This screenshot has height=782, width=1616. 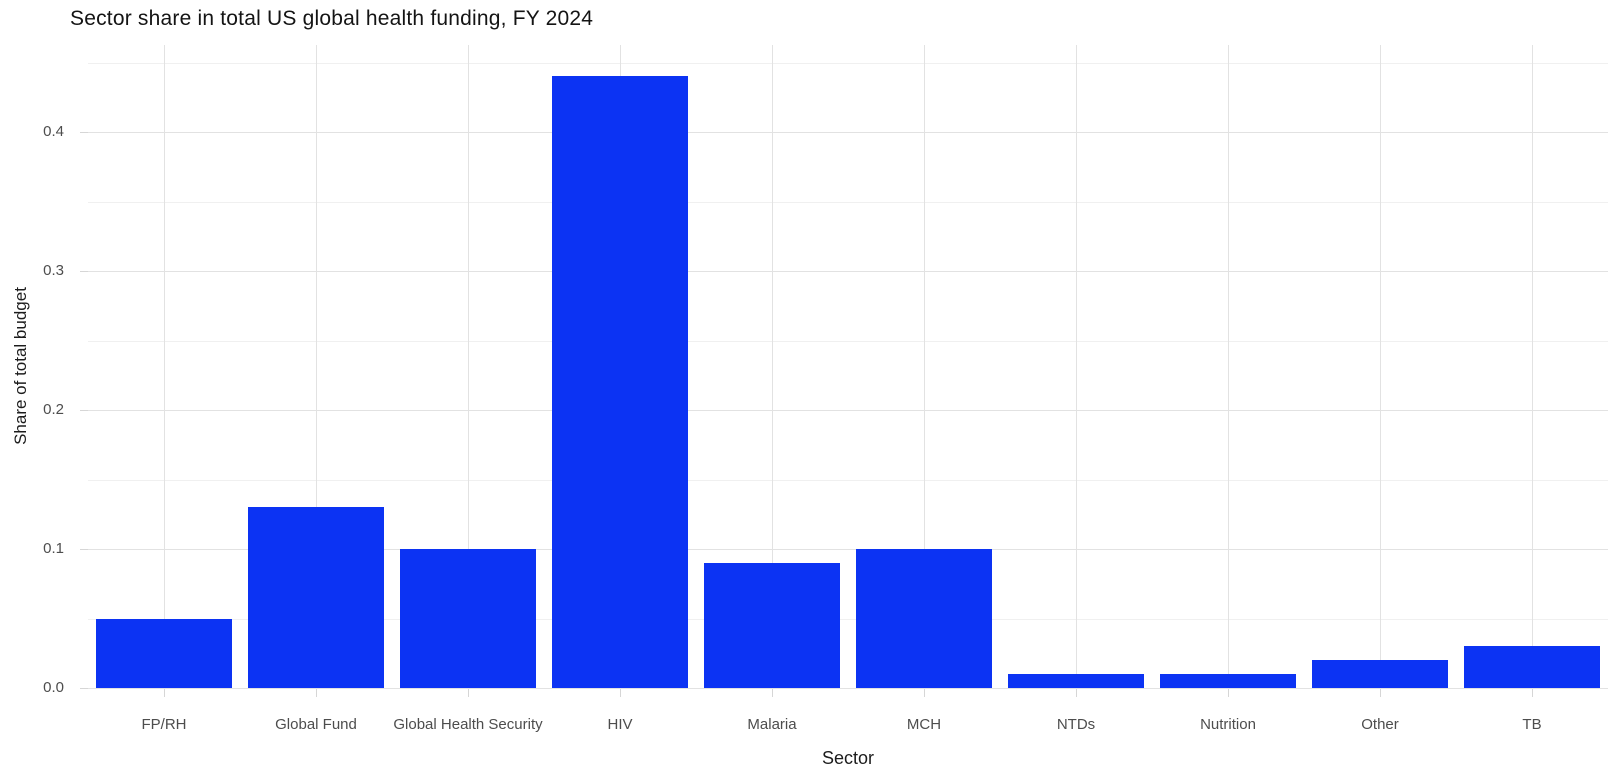 I want to click on bar-malaria, so click(x=772, y=625).